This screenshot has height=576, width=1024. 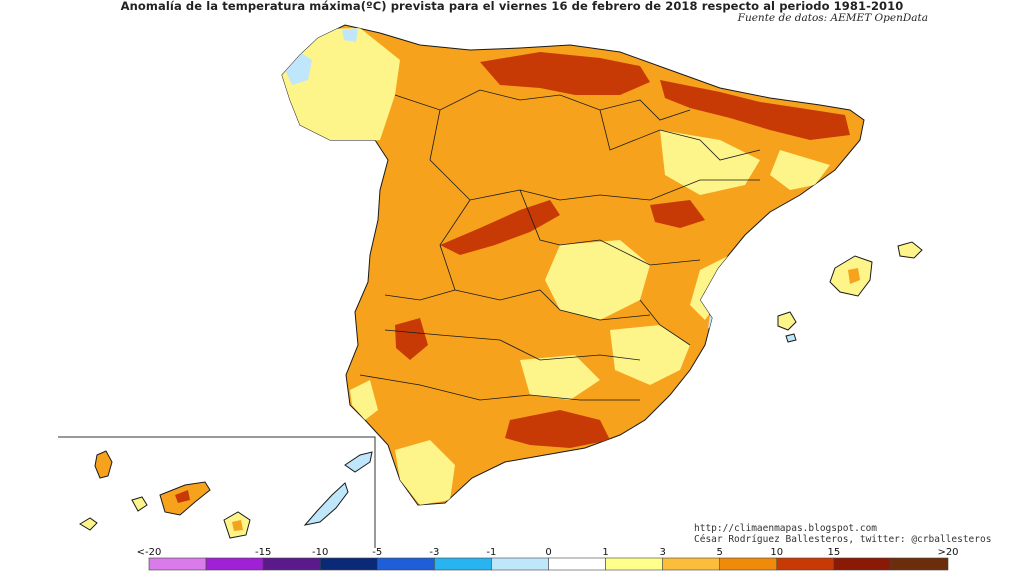 I want to click on west-light-zone, so click(x=364, y=400).